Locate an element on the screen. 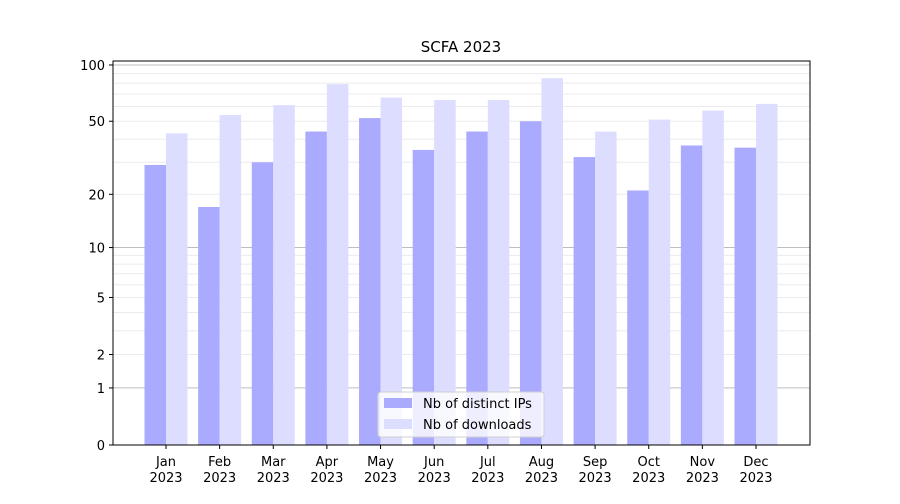  y-tick-label: 0 is located at coordinates (101, 446).